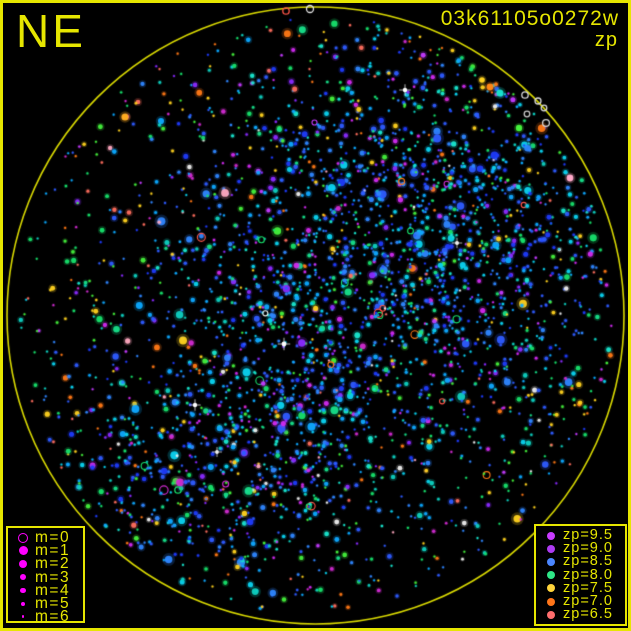  What do you see at coordinates (588, 561) in the screenshot?
I see `zp-legend-row-label: zp=8.5` at bounding box center [588, 561].